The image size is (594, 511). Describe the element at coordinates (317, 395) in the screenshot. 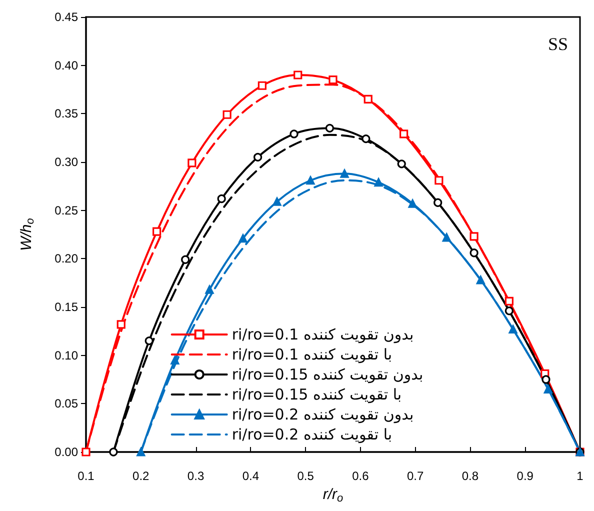

I see `legend-label: ri/ro=0.15 با تقویت کننده` at that location.